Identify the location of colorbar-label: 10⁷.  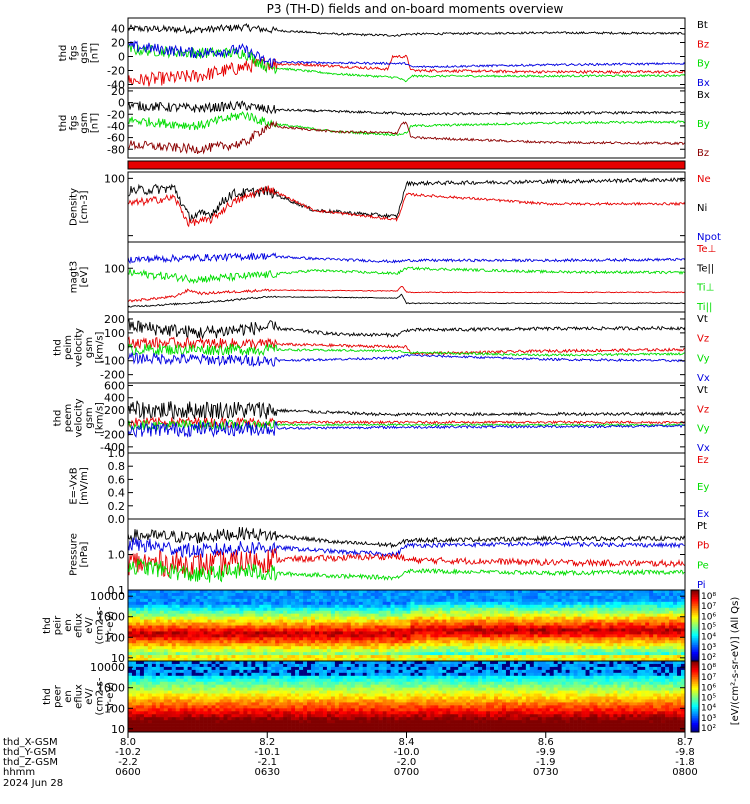
(708, 607).